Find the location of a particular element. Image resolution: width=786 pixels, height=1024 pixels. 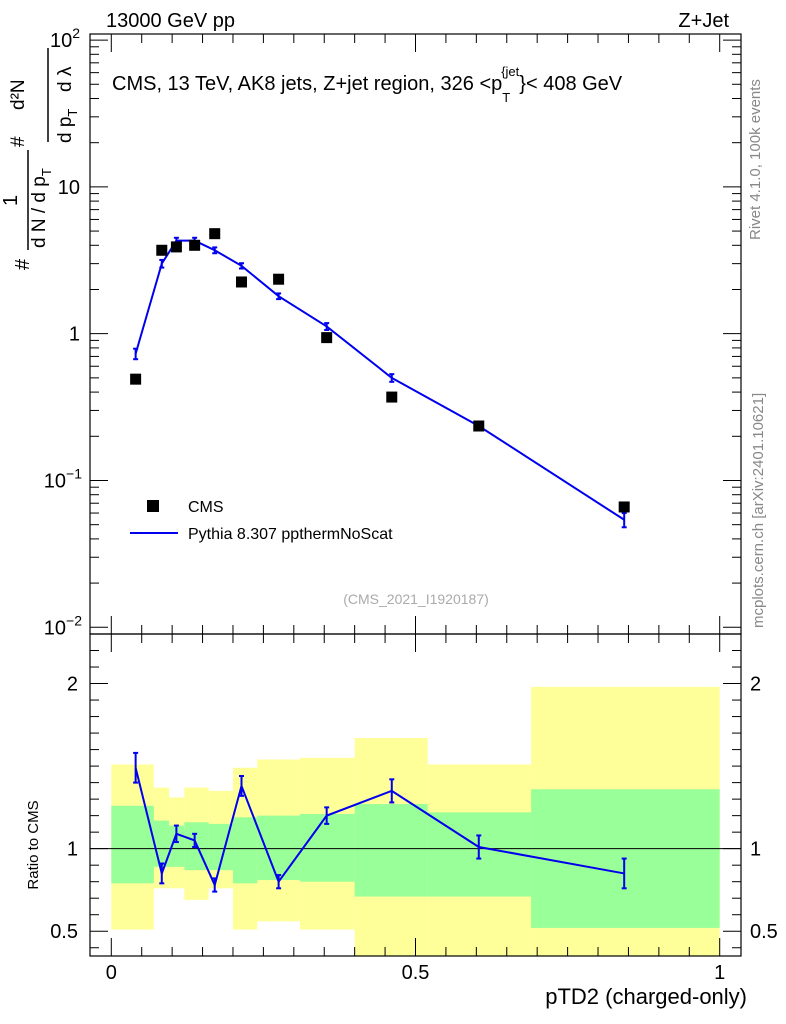

header-right: Z+Jet is located at coordinates (703, 21).